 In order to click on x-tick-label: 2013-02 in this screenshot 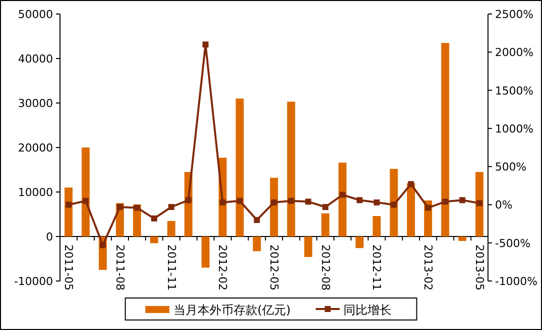, I will do `click(428, 267)`.